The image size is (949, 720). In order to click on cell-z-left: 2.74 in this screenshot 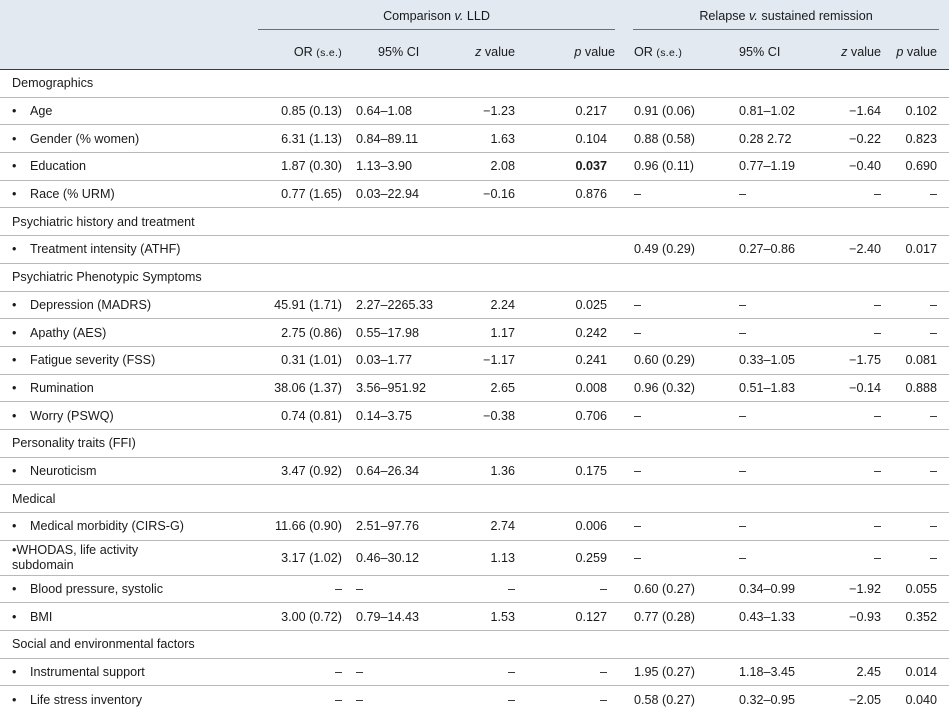, I will do `click(490, 526)`.